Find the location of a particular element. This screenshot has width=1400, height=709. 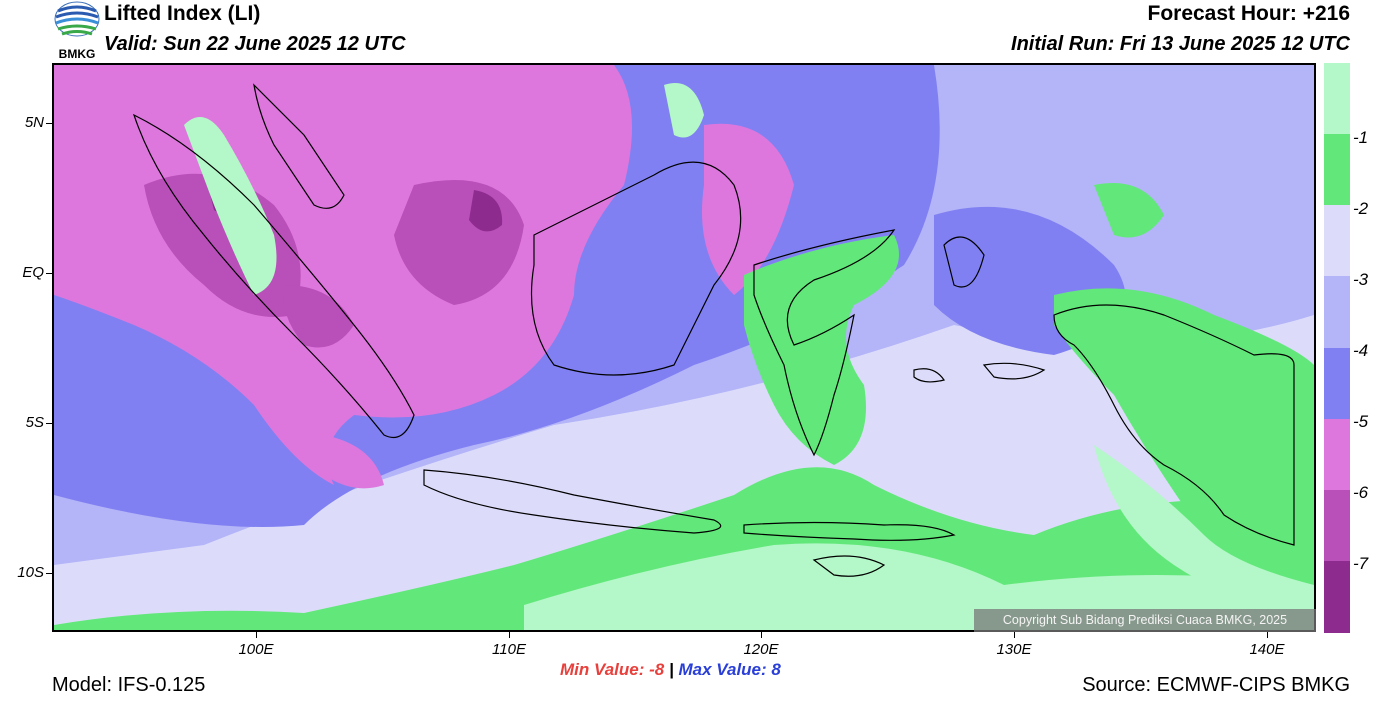

legend-label: -1 is located at coordinates (1361, 137).